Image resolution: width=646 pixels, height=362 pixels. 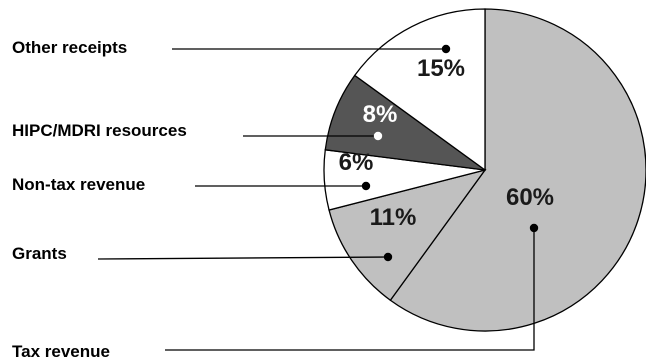 What do you see at coordinates (61, 351) in the screenshot?
I see `label-tax-revenue: Tax revenue` at bounding box center [61, 351].